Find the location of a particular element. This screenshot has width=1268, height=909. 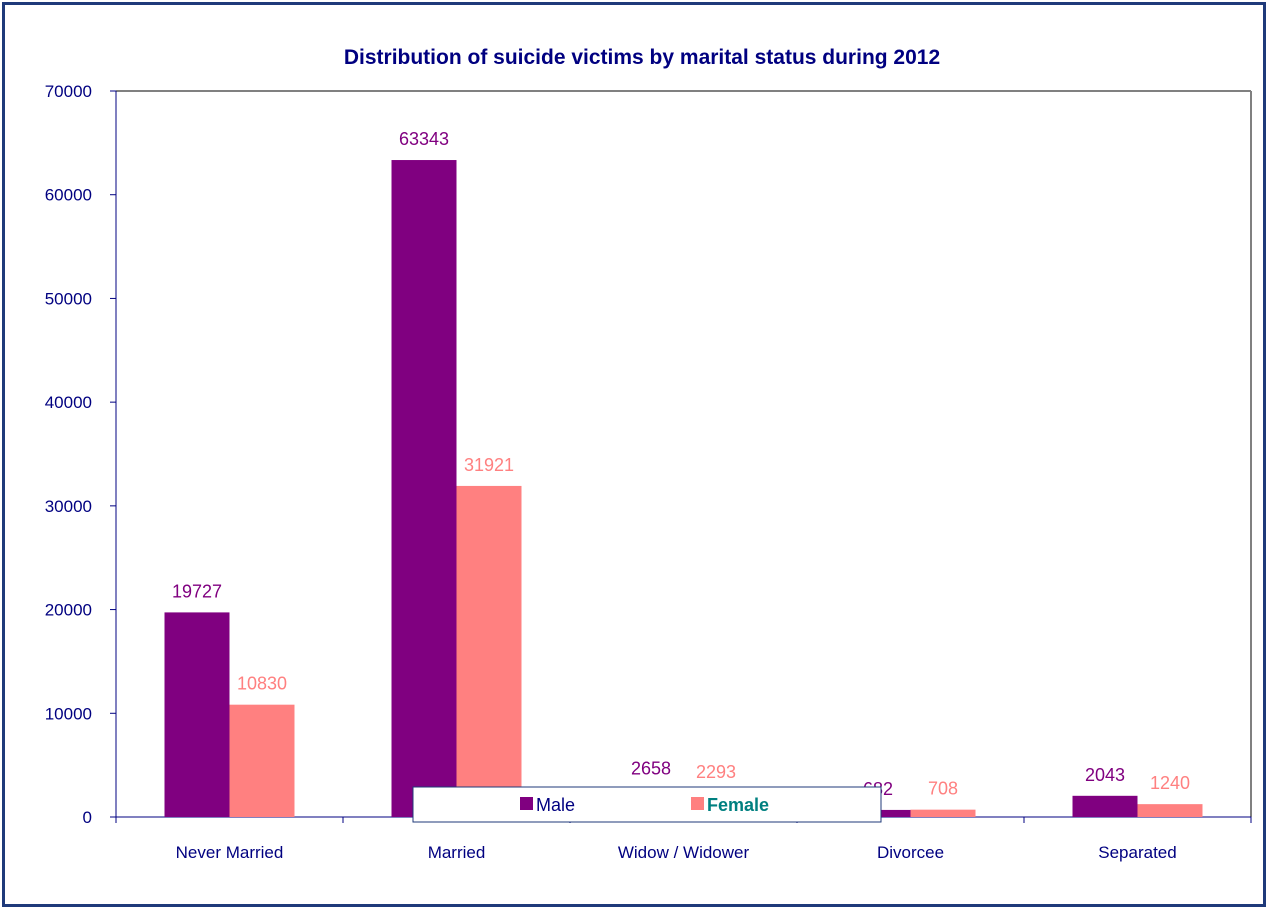

x-tick-label: Separated is located at coordinates (1137, 852).